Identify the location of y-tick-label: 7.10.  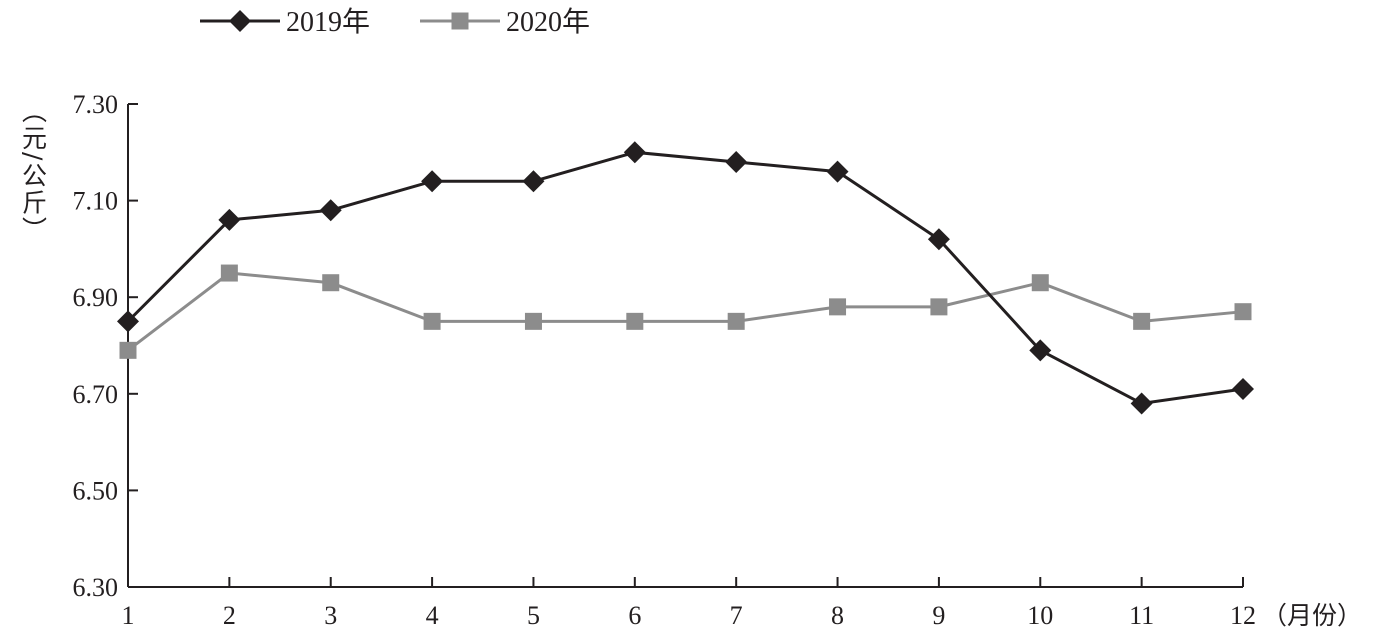
(96, 201).